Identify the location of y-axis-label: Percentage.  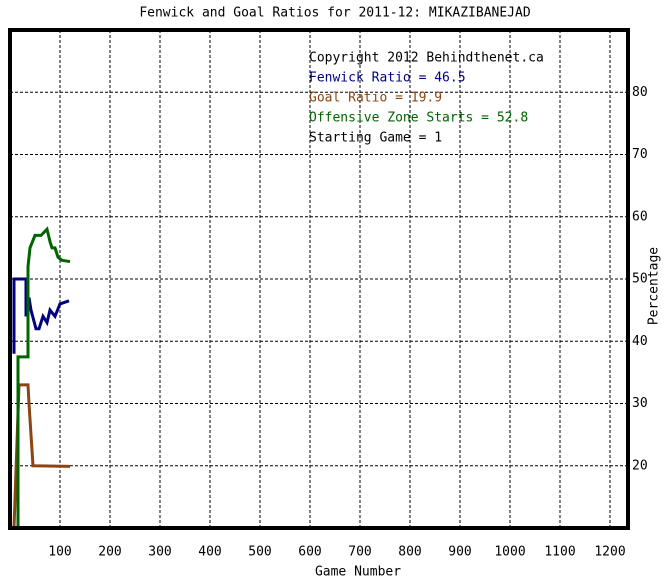
(654, 286).